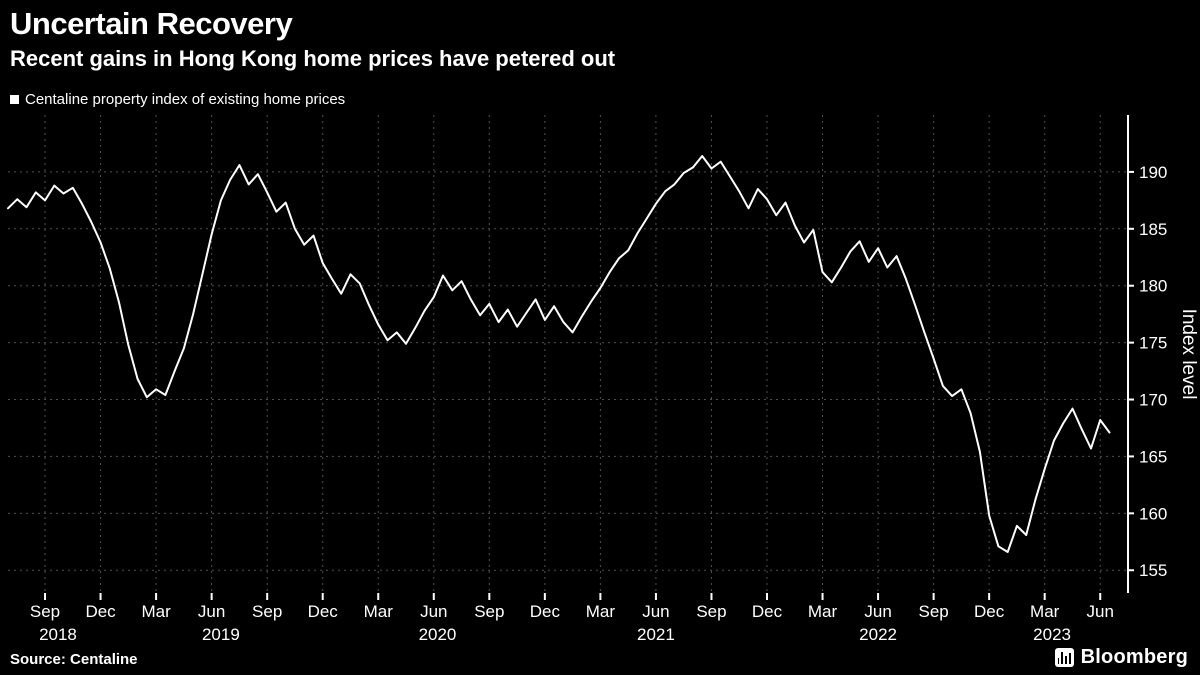  Describe the element at coordinates (1153, 229) in the screenshot. I see `y-tick-label: 185` at that location.